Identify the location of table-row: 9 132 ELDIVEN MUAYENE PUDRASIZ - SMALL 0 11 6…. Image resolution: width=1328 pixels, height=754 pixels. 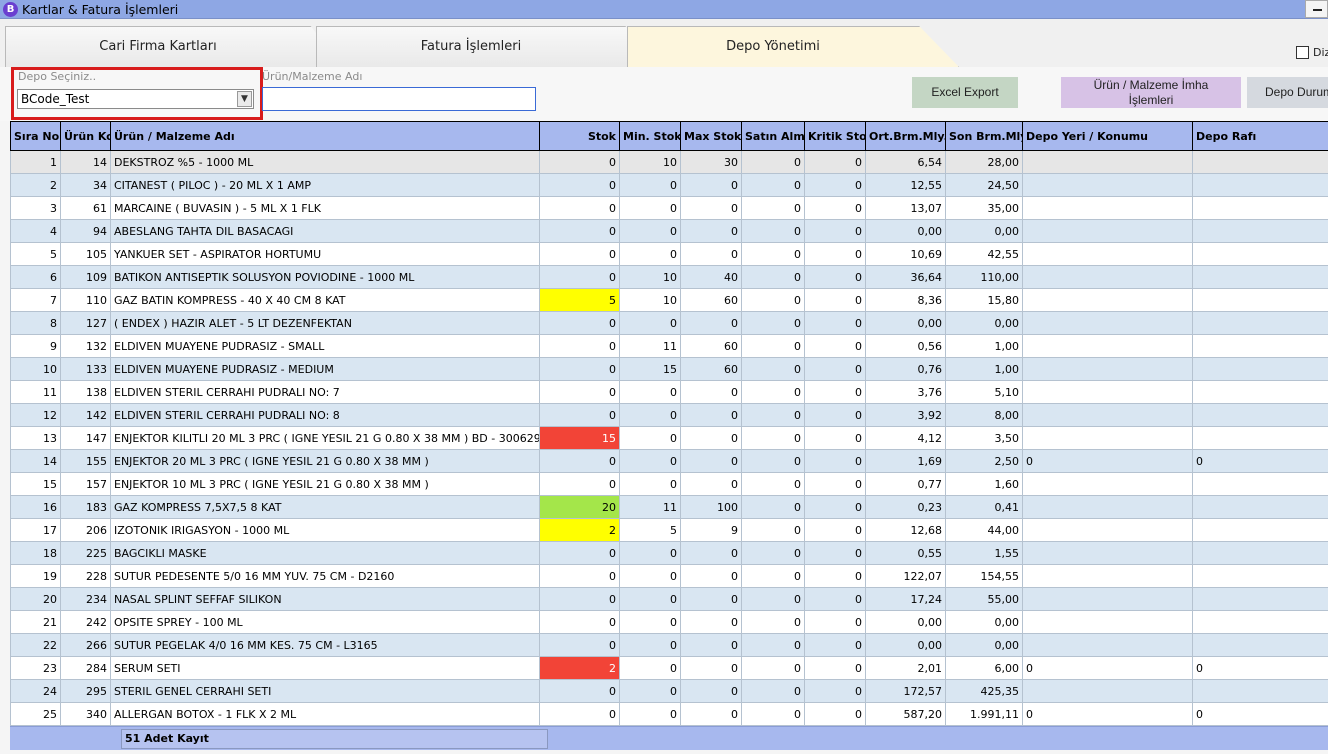
(669, 346).